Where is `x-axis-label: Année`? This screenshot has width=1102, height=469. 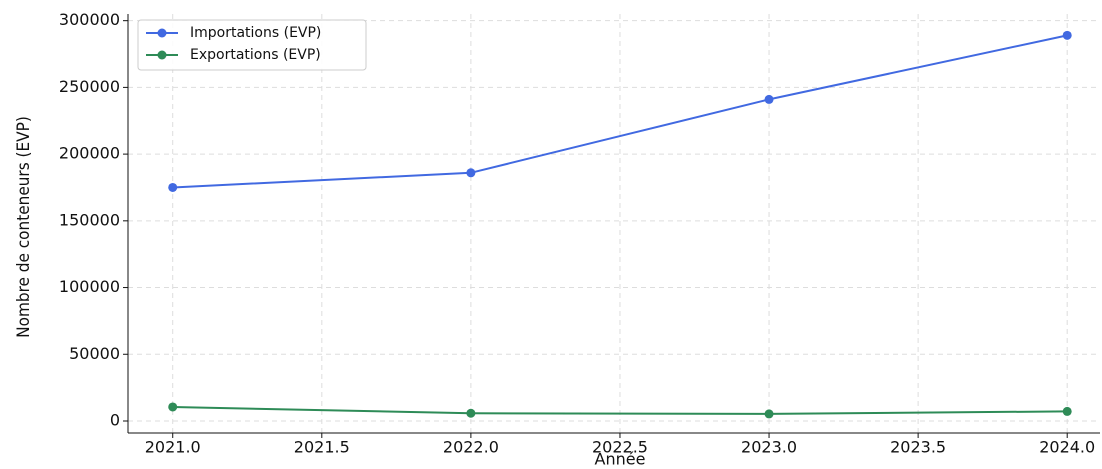 x-axis-label: Année is located at coordinates (620, 459).